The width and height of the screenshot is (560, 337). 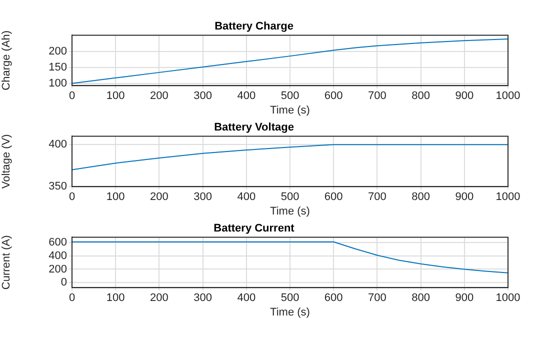 What do you see at coordinates (6, 161) in the screenshot?
I see `y-axis-title: Voltage (V)` at bounding box center [6, 161].